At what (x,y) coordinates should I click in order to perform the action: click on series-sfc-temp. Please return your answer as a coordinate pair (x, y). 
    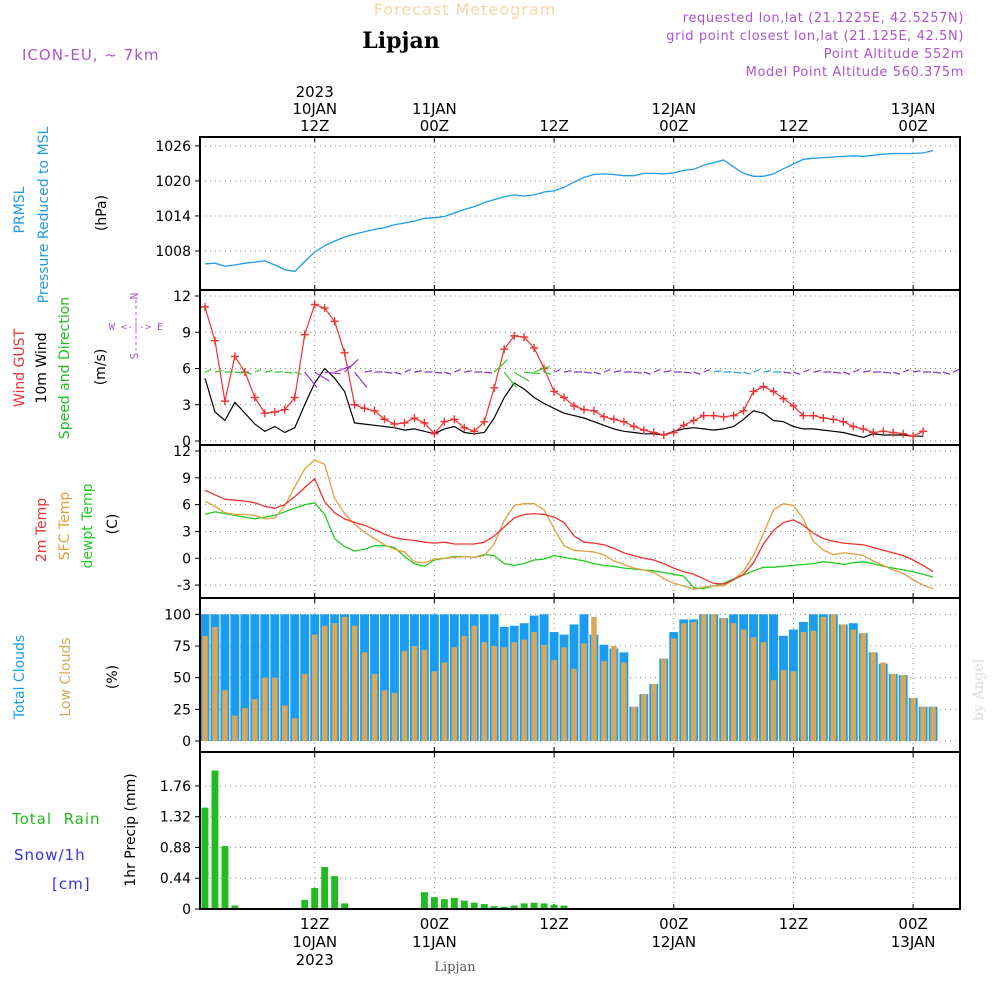
    Looking at the image, I should click on (569, 525).